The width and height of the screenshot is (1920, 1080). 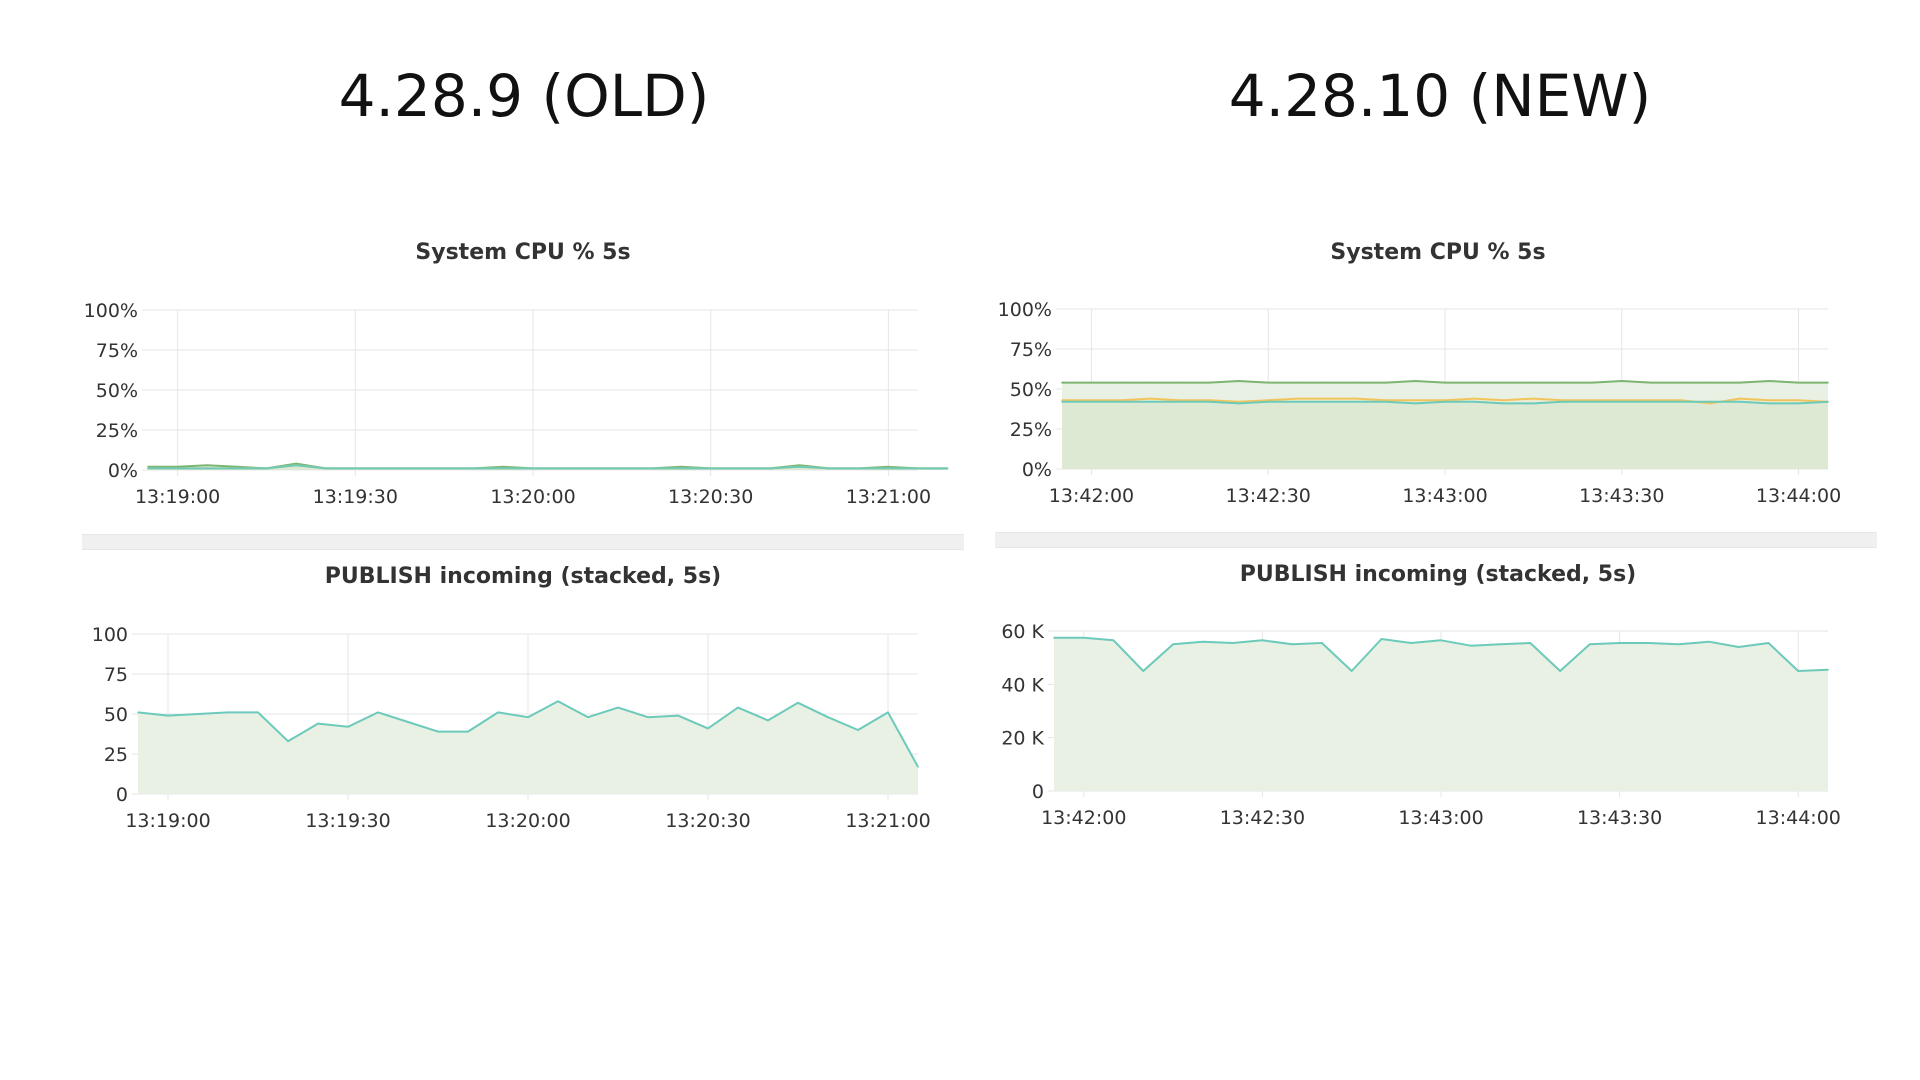 What do you see at coordinates (1438, 252) in the screenshot?
I see `new-cpu-chart-title: System CPU % 5s` at bounding box center [1438, 252].